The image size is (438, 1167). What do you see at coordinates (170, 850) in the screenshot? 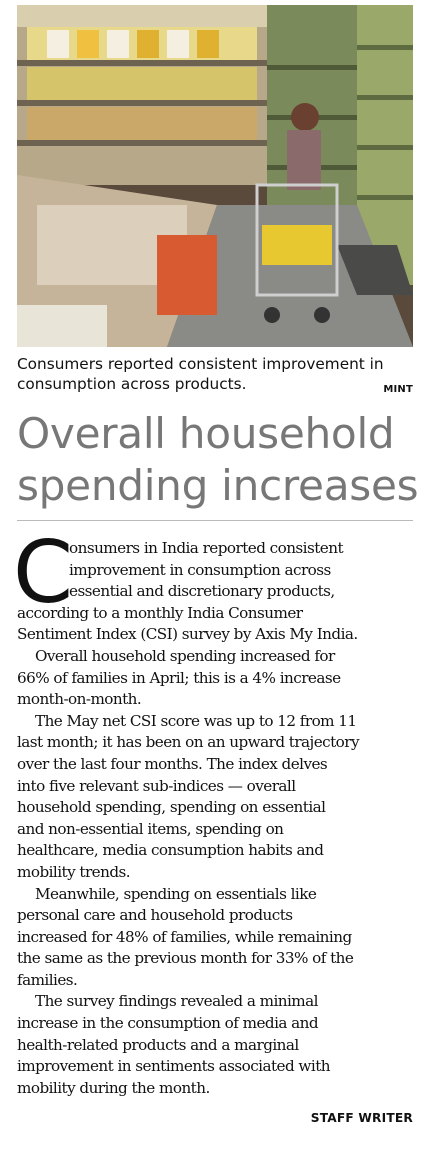
I see `article-line: healthcare, media consumption habits and` at bounding box center [170, 850].